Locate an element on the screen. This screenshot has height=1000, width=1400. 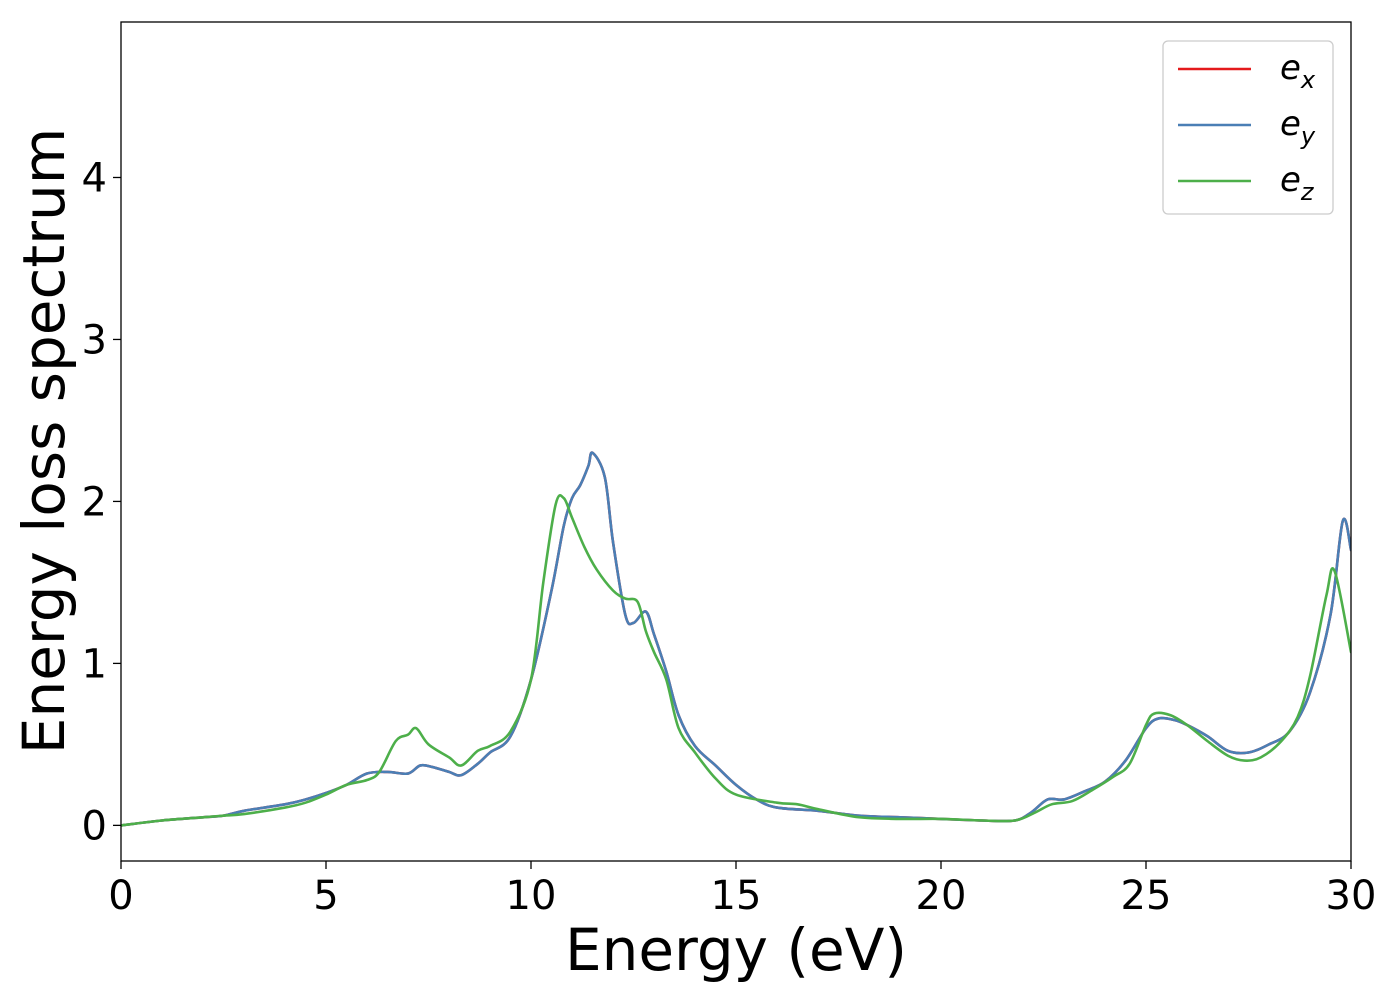
y-axis-label: Energy loss spectrum is located at coordinates (44, 441).